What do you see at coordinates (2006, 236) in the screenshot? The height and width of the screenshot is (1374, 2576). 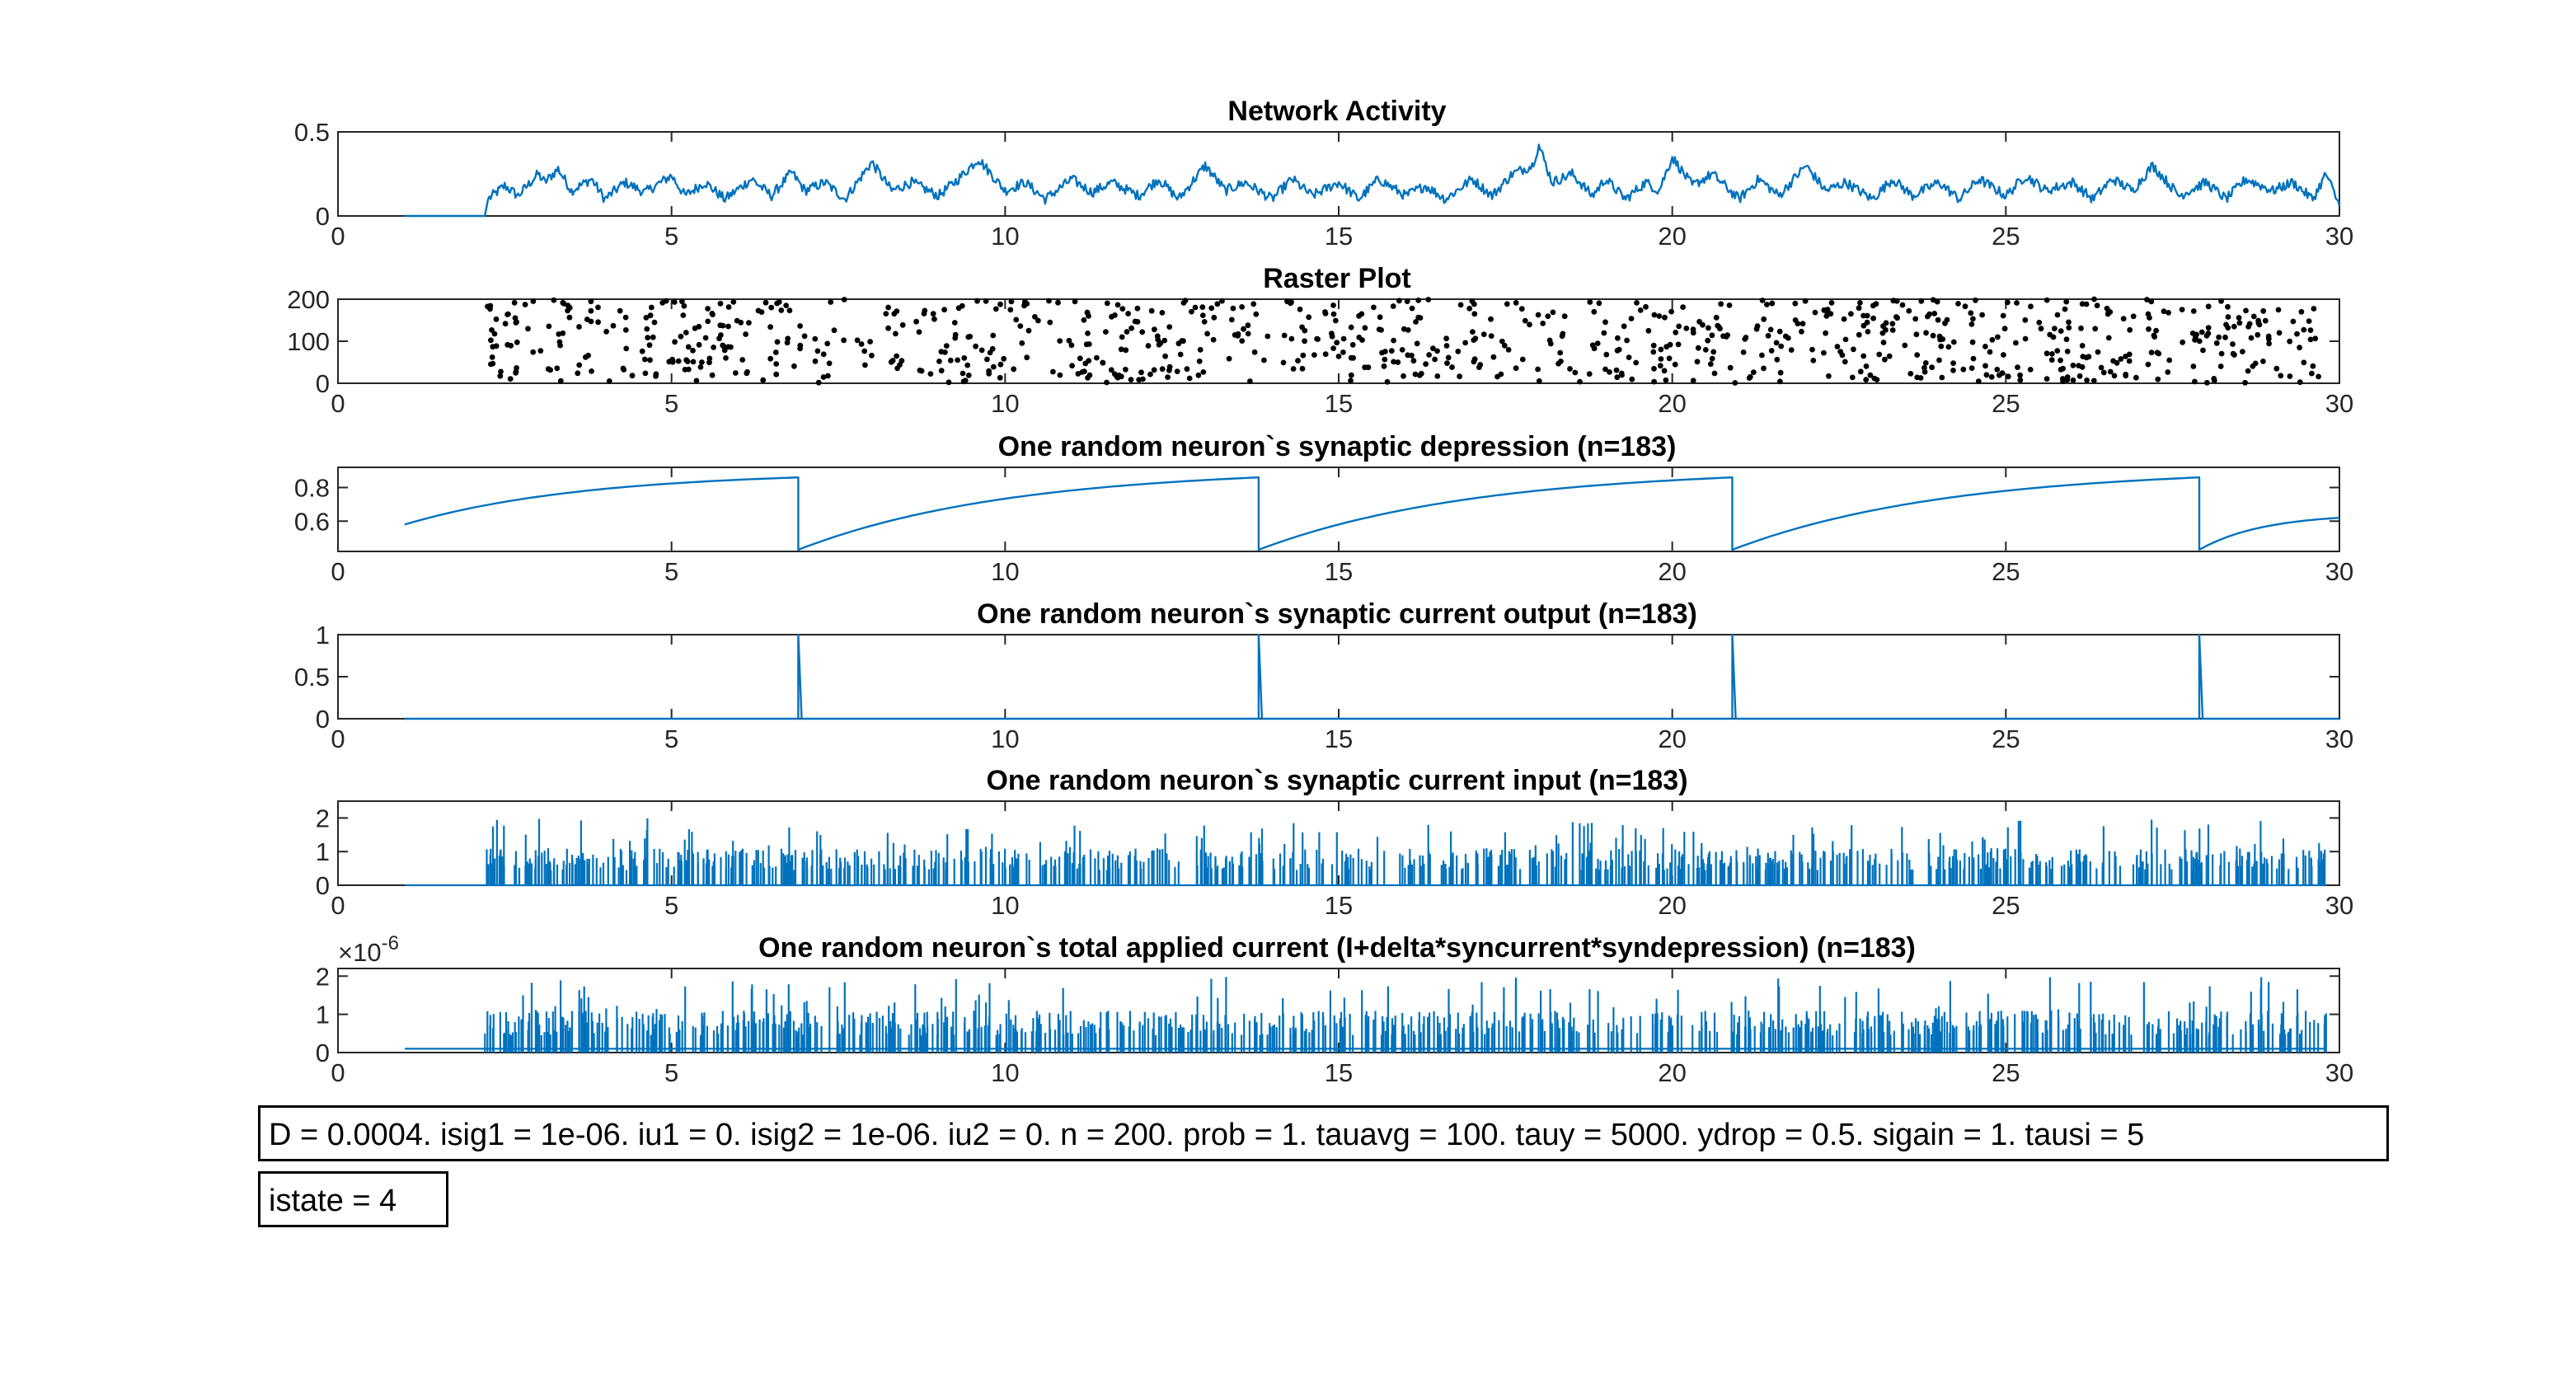 I see `x-tick-label: 25` at bounding box center [2006, 236].